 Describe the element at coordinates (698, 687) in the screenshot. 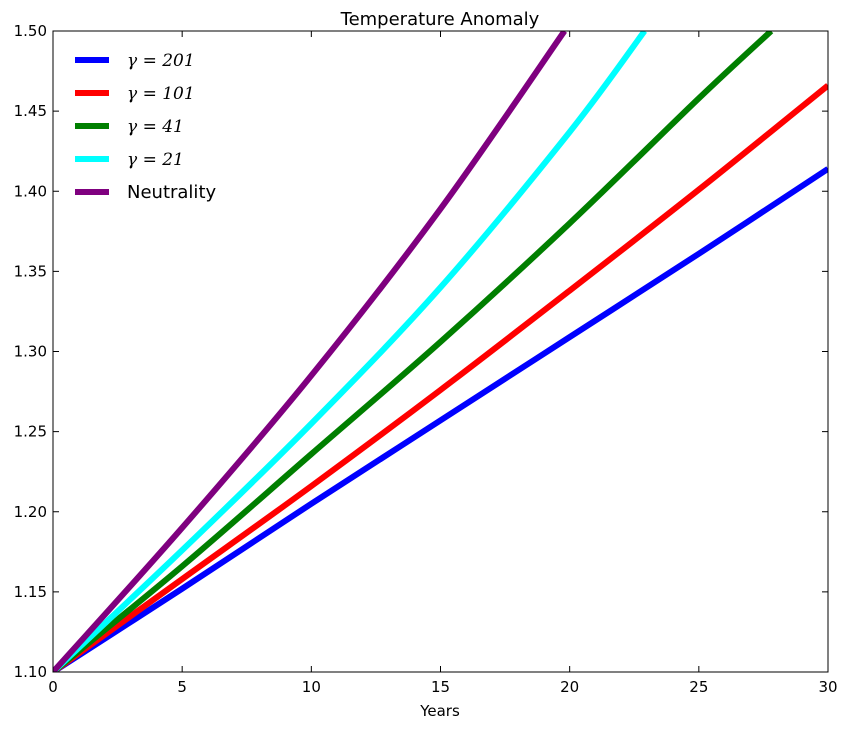

I see `x-tick-label: 25` at that location.